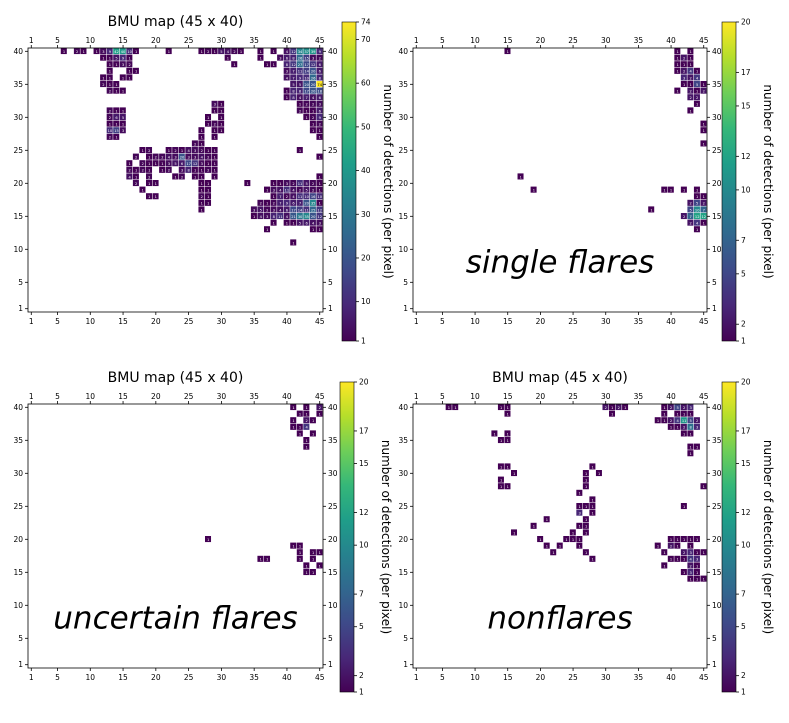 Image resolution: width=789 pixels, height=723 pixels. Describe the element at coordinates (717, 539) in the screenshot. I see `y-tick-label-right: 20` at that location.